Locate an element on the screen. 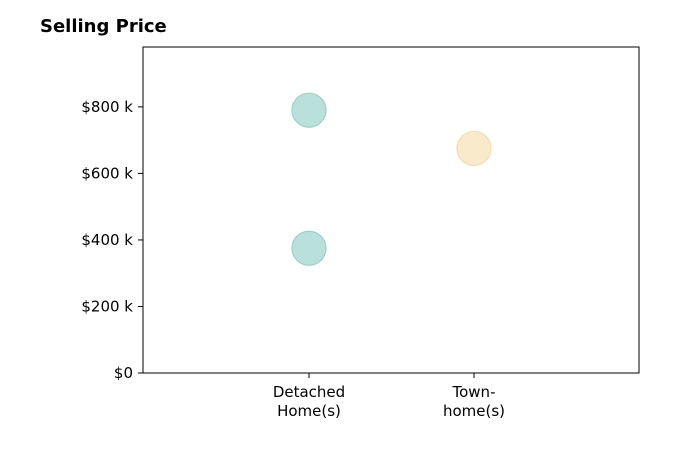 This screenshot has height=462, width=679. y-axis: $0 $200 k $400 k $600 k $800 k is located at coordinates (112, 240).